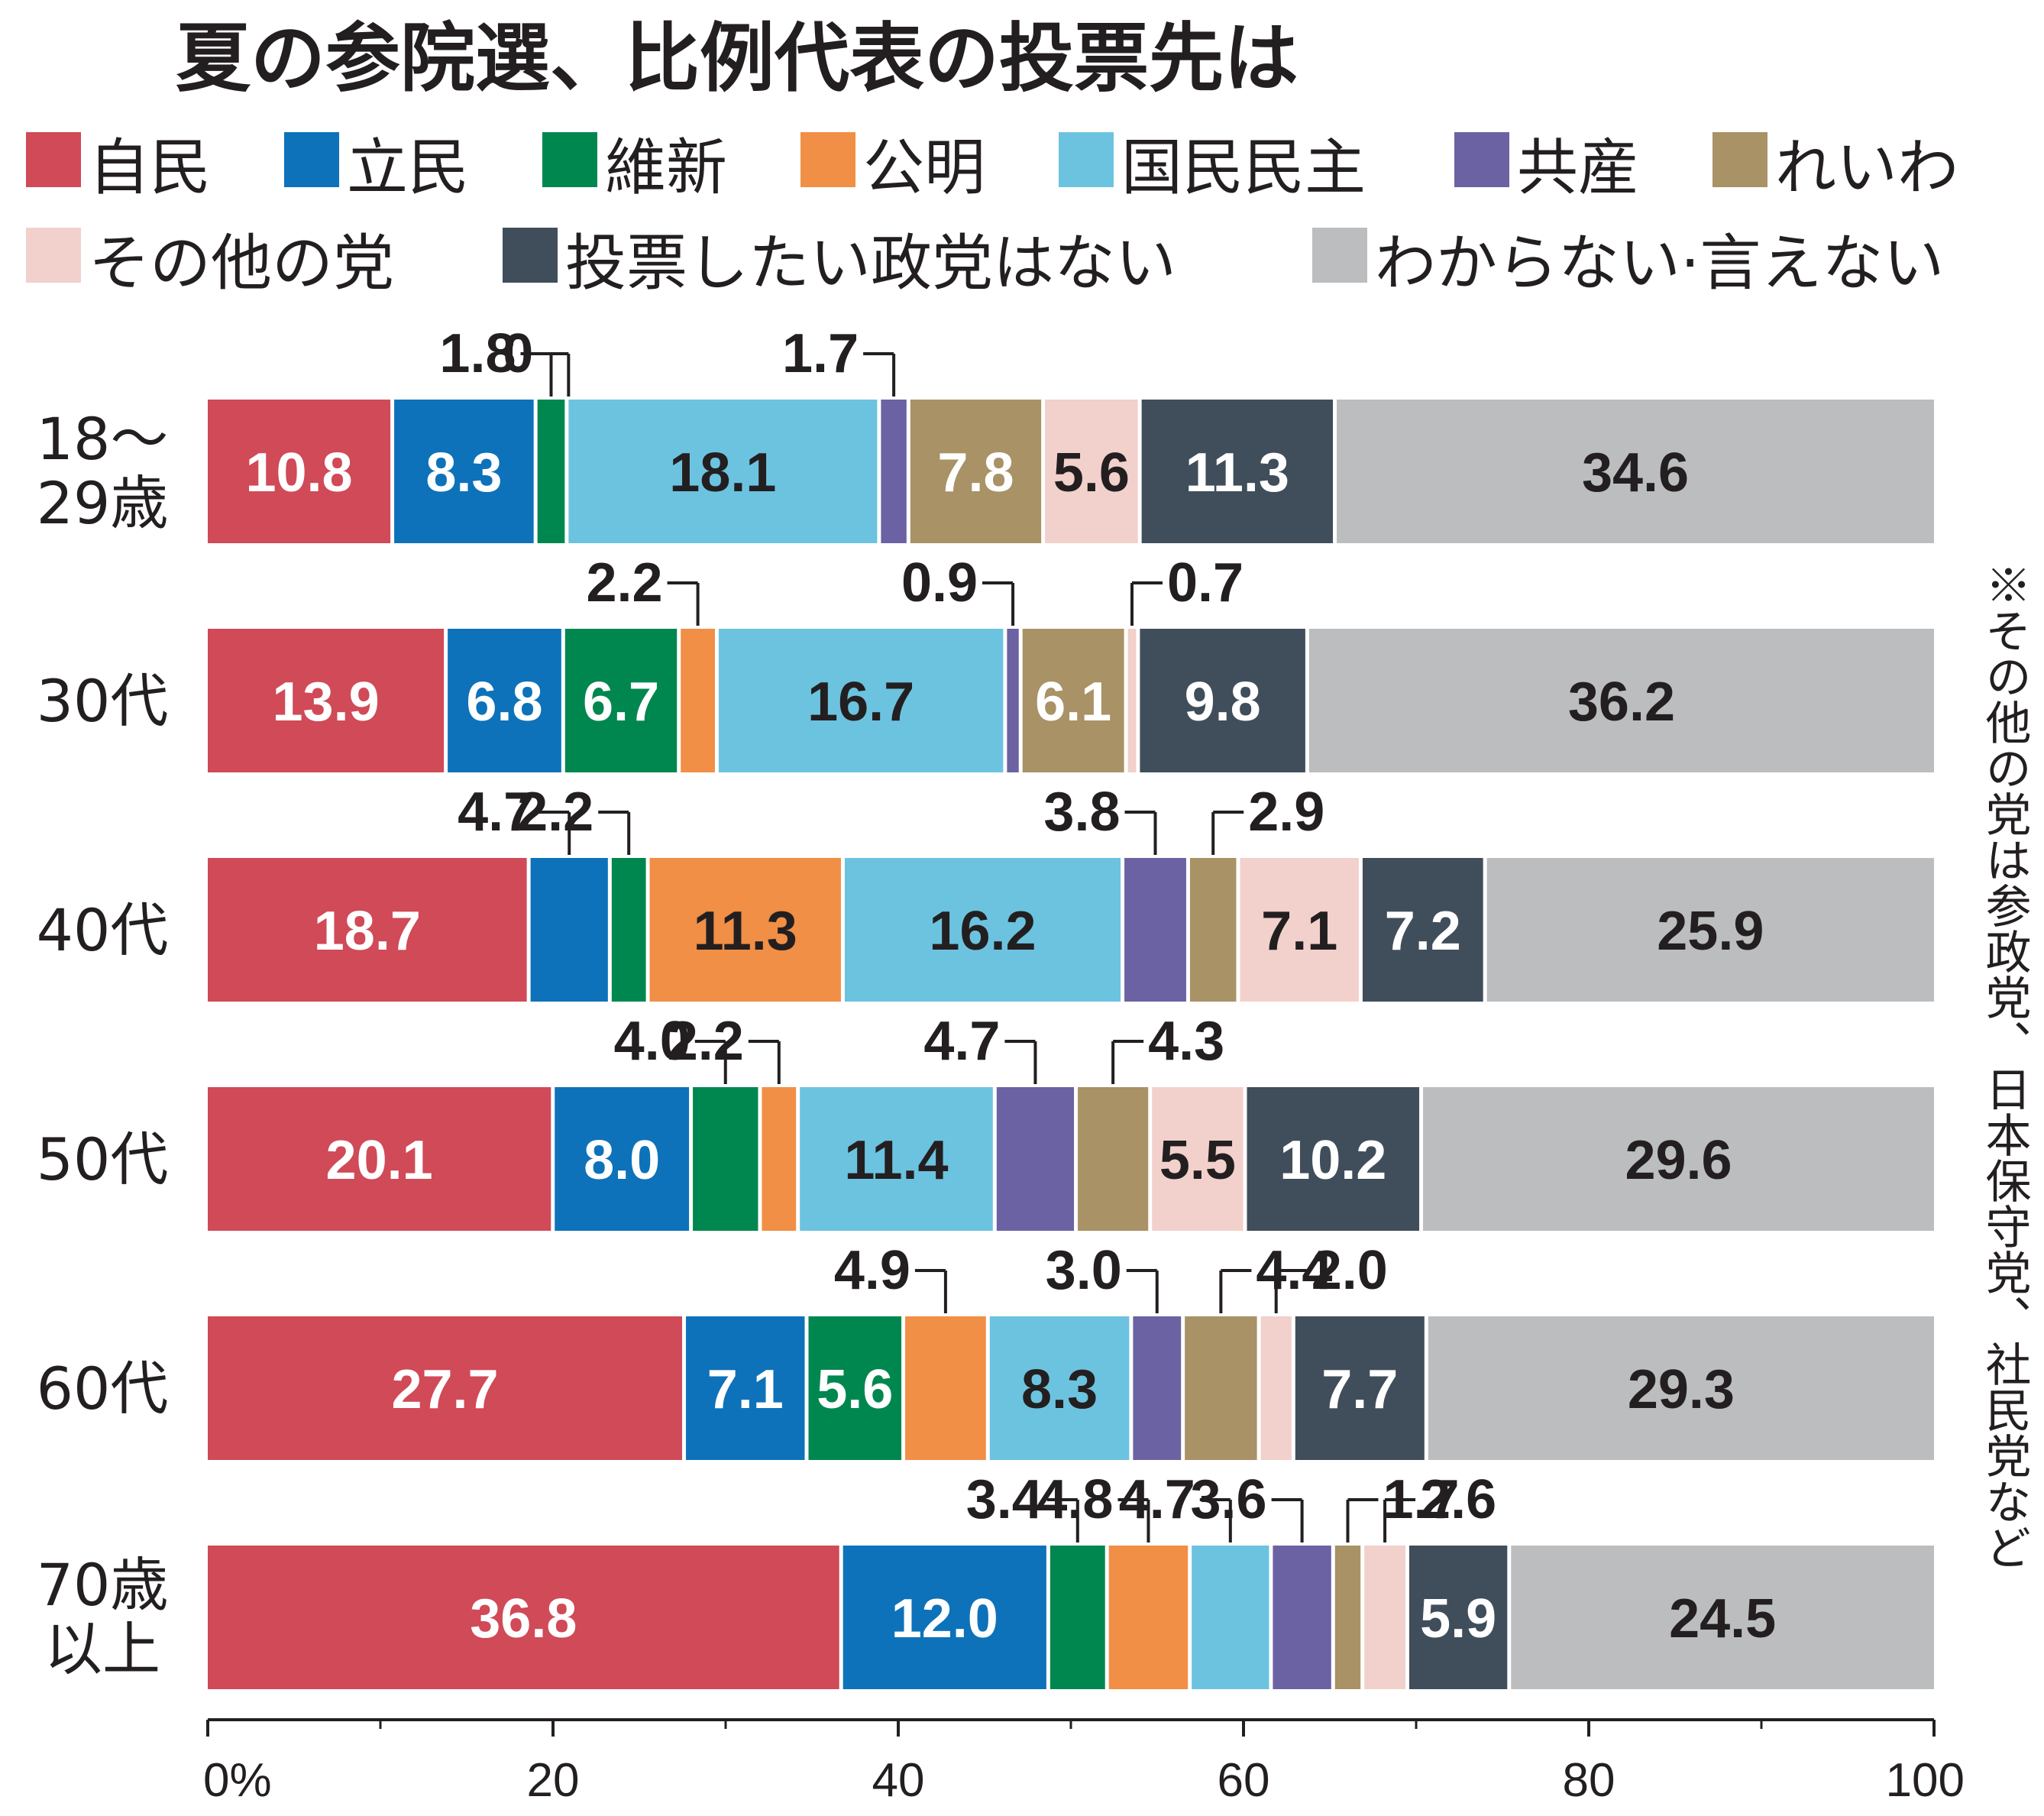 This screenshot has height=1816, width=2044. I want to click on data-label: 10.2, so click(1332, 1160).